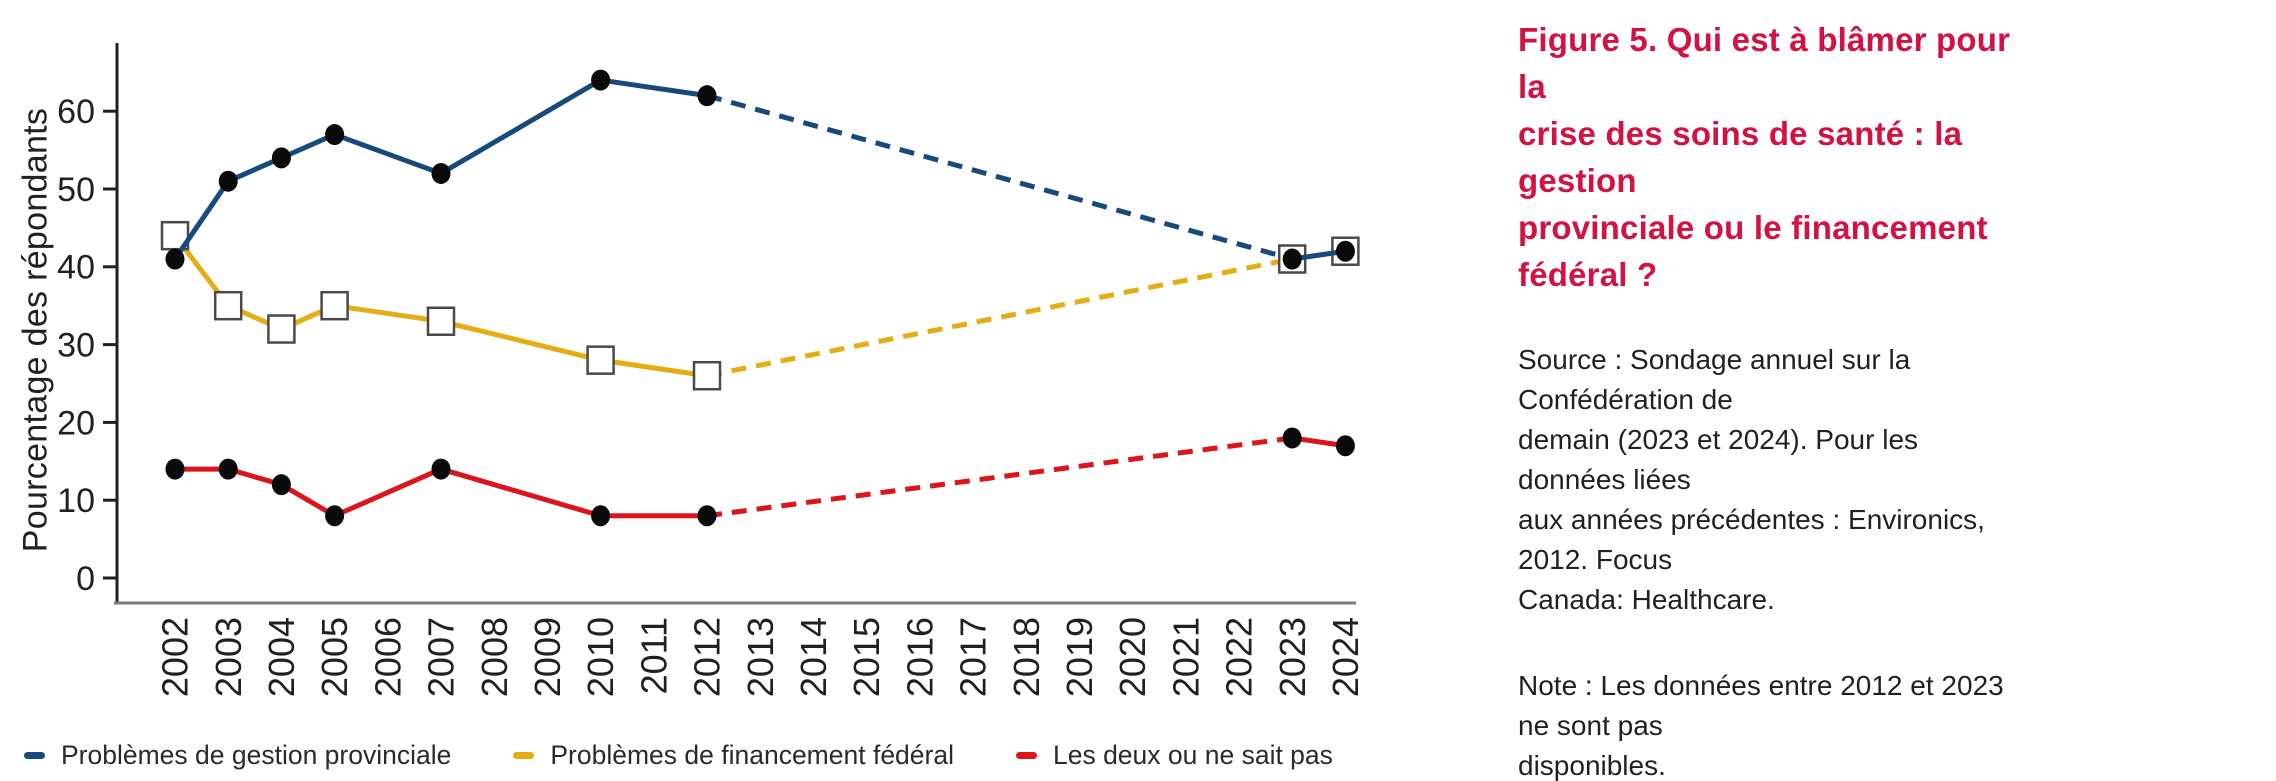  I want to click on x-tick-label: 2016, so click(919, 657).